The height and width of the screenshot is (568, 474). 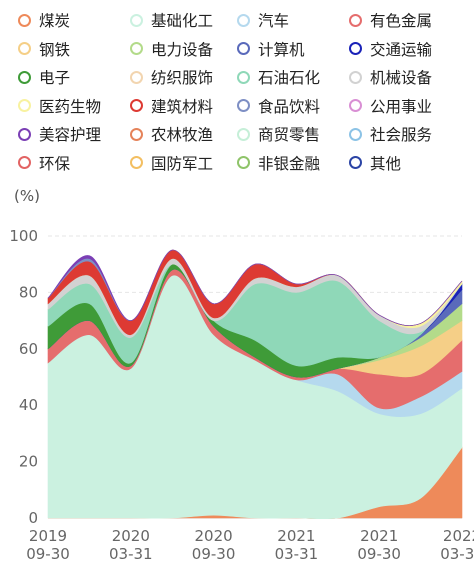 I want to click on legend-item: 电子, so click(x=44, y=77).